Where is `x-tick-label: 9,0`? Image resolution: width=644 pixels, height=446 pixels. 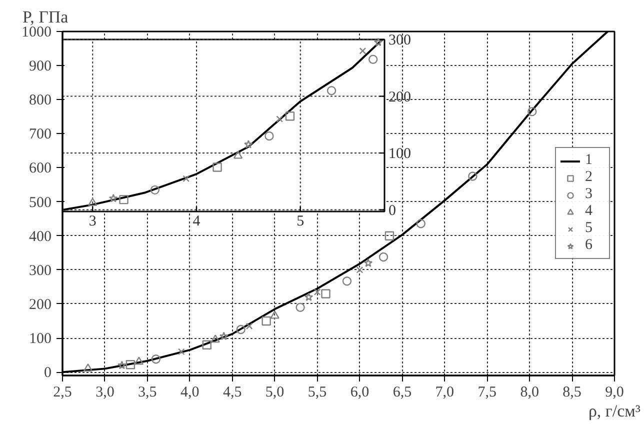
x-tick-label: 9,0 is located at coordinates (614, 392).